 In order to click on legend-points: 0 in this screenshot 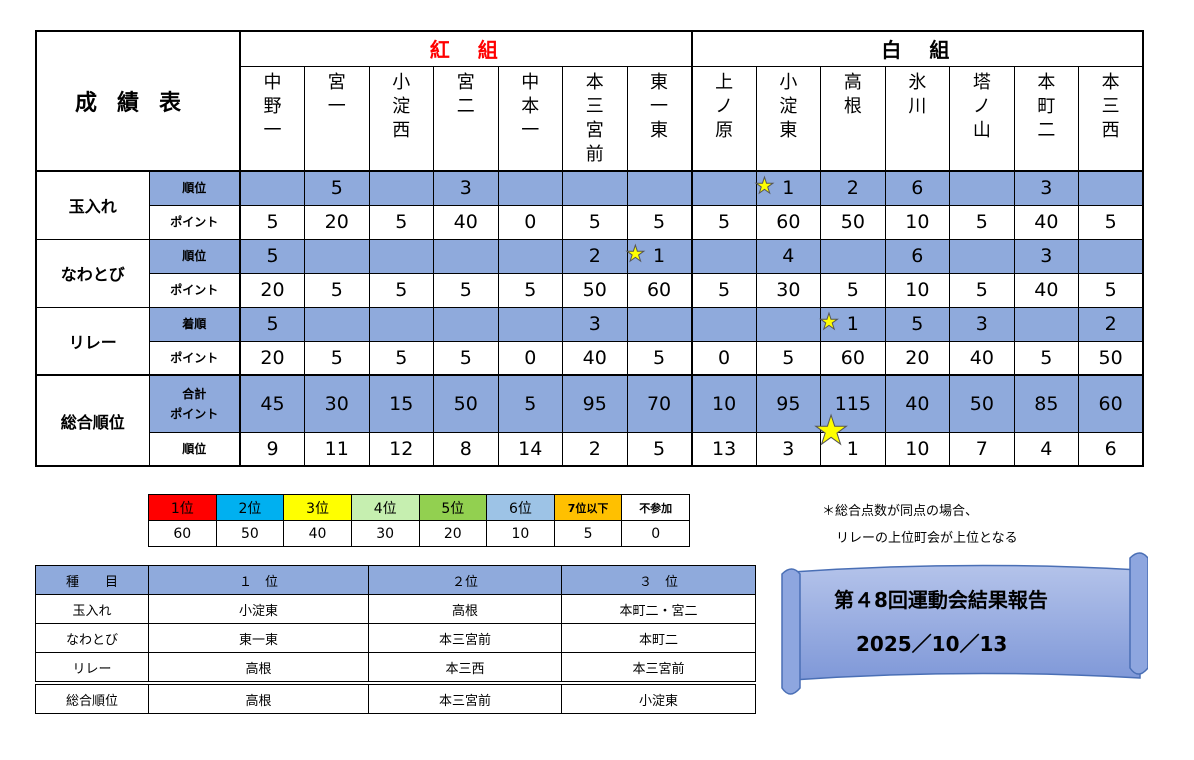, I will do `click(655, 533)`.